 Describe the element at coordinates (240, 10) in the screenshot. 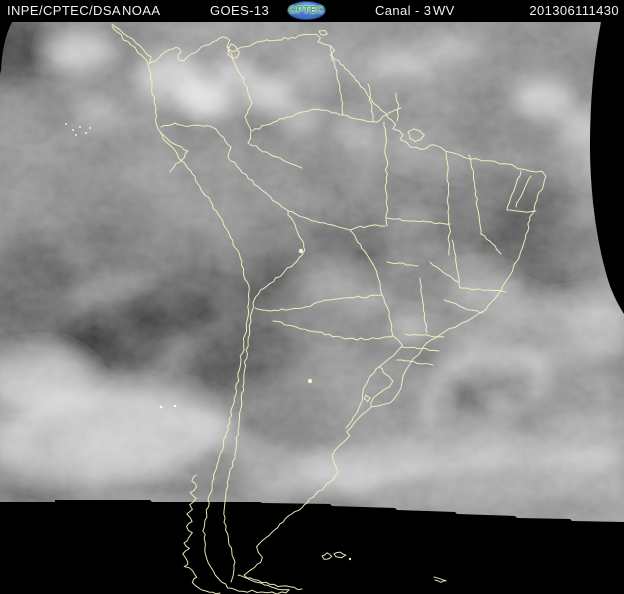

I see `satellite-label: GOES-13` at that location.